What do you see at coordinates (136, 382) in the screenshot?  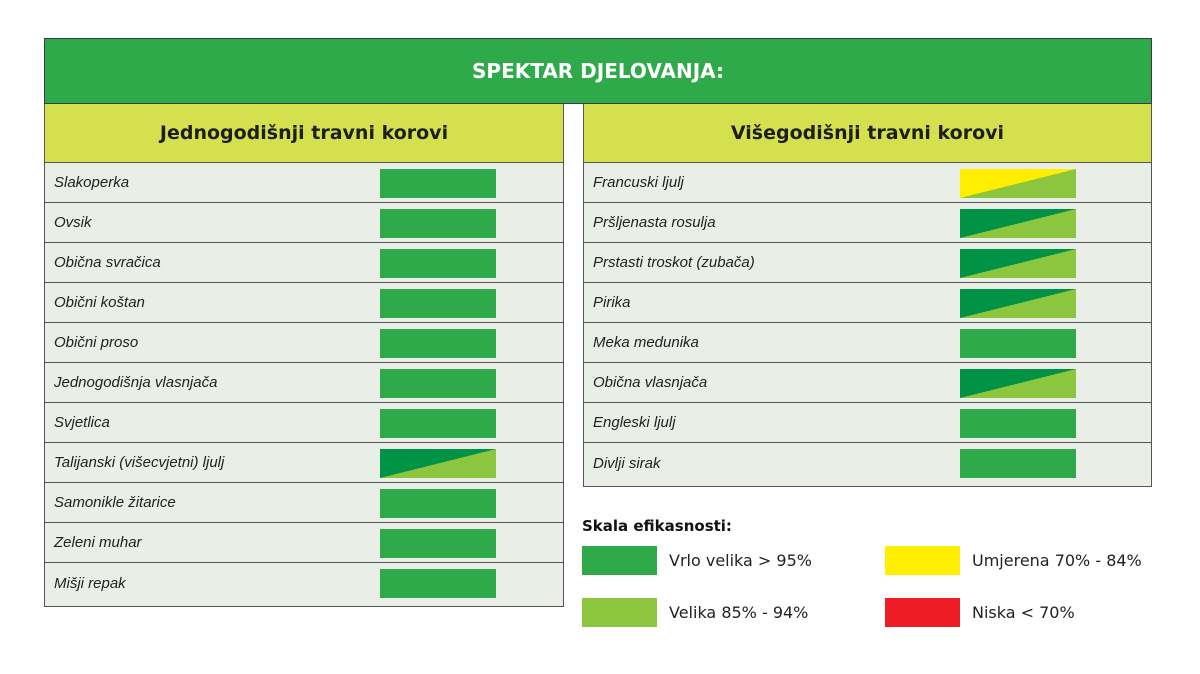 I see `weed-name: Jednogodišnja vlasnjača` at bounding box center [136, 382].